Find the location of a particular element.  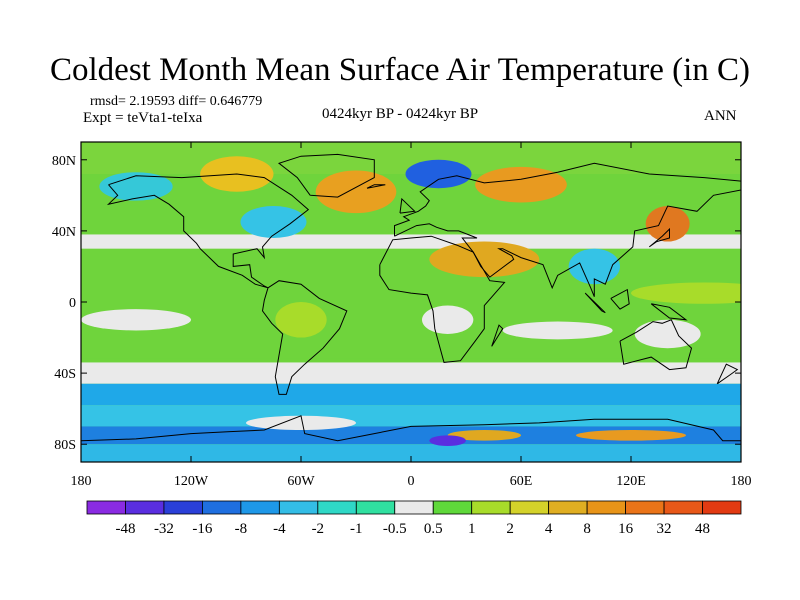

lat-label: 80N is located at coordinates (64, 161).